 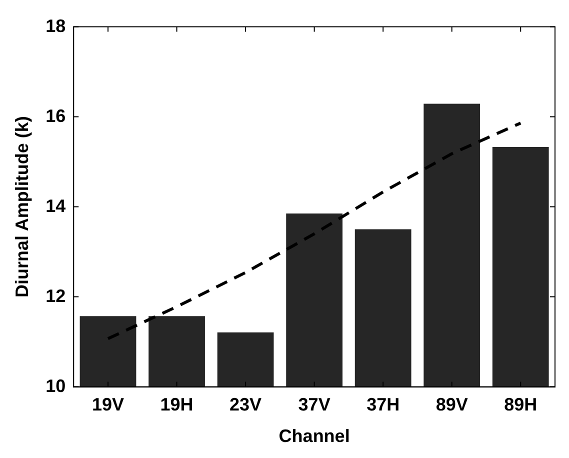 What do you see at coordinates (56, 386) in the screenshot?
I see `y-tick-label: 10` at bounding box center [56, 386].